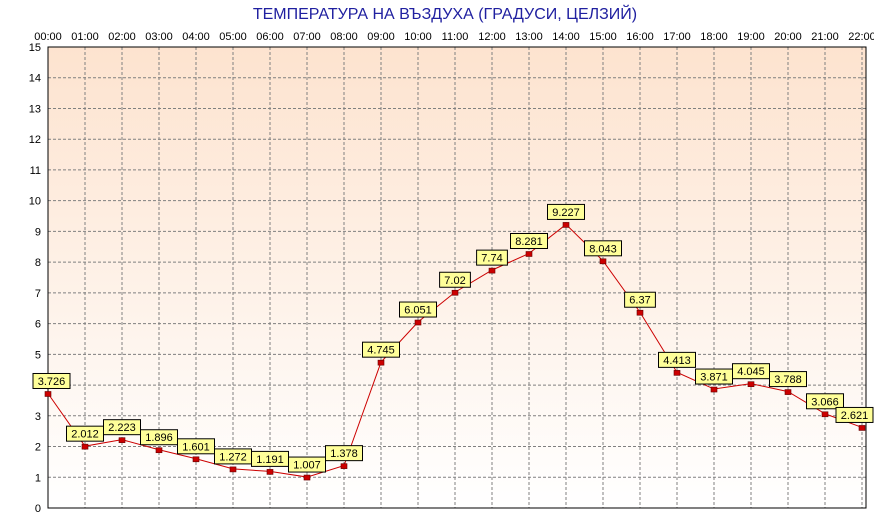 This screenshot has height=529, width=874. Describe the element at coordinates (35, 79) in the screenshot. I see `y-tick-label: 14` at that location.